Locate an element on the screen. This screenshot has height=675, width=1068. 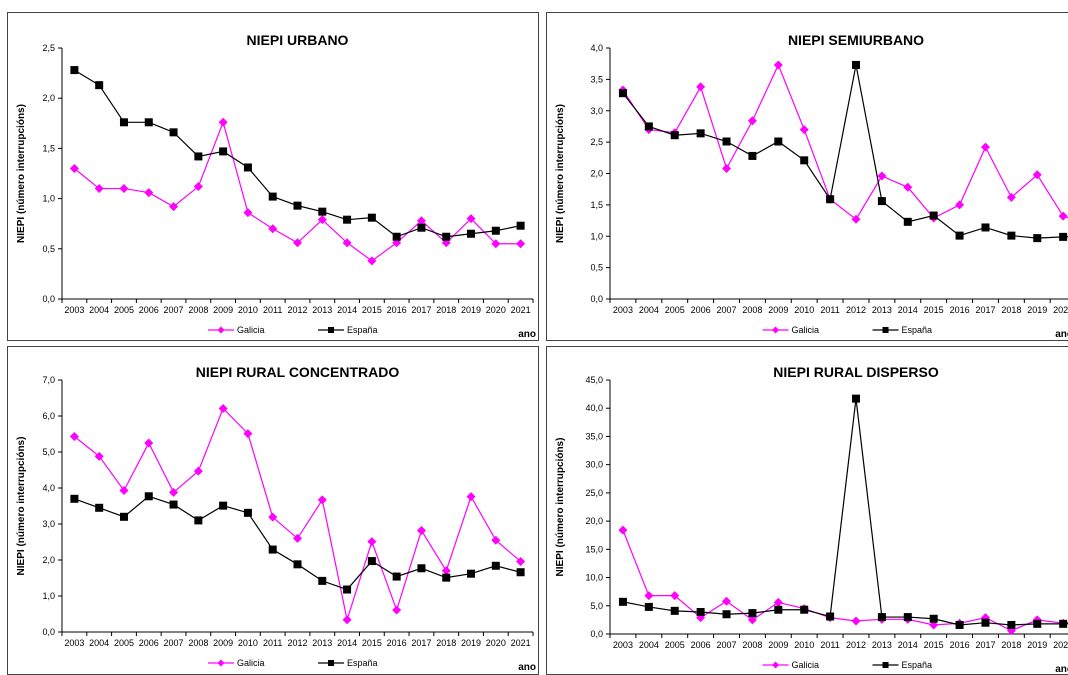
legend-espana-marker is located at coordinates (885, 665).